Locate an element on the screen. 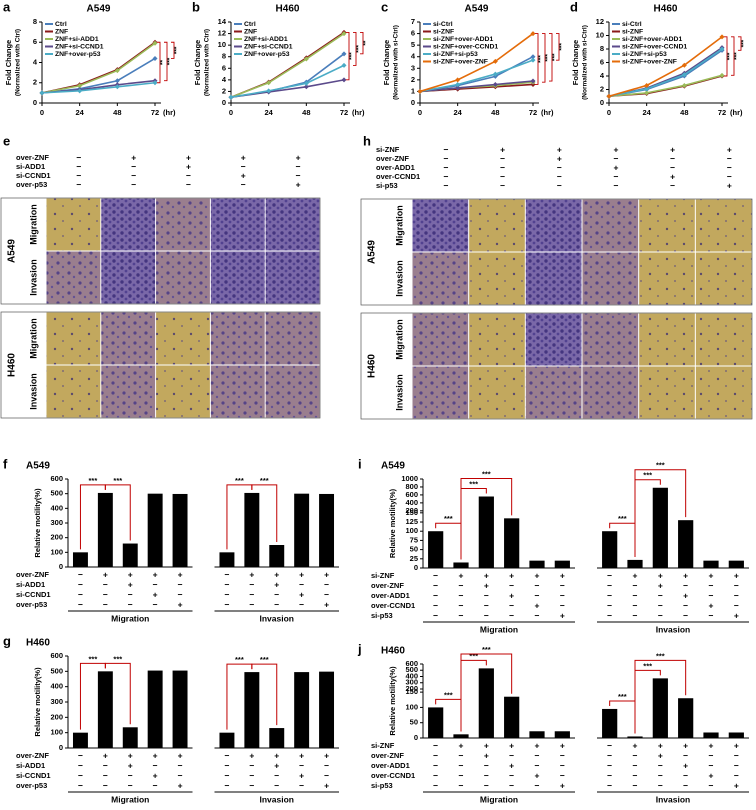 The height and width of the screenshot is (810, 756). panel-label: d is located at coordinates (574, 7).